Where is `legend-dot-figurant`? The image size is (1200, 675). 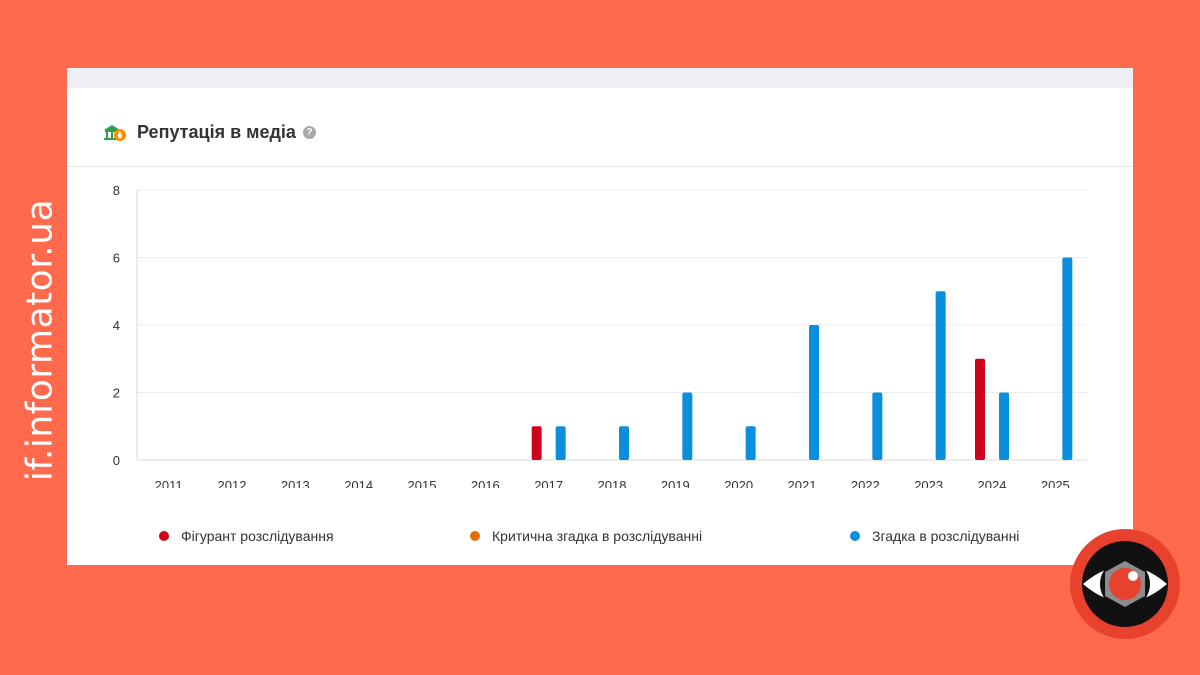 legend-dot-figurant is located at coordinates (164, 536).